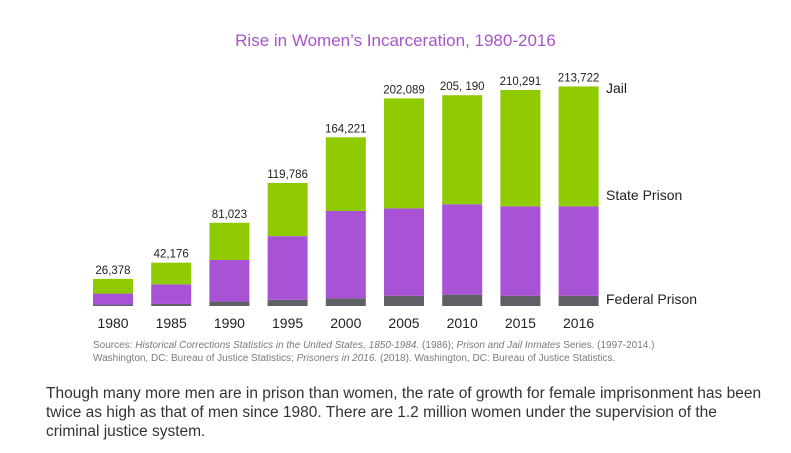 The width and height of the screenshot is (791, 453). What do you see at coordinates (345, 254) in the screenshot?
I see `bar-segment-state-prison-2000` at bounding box center [345, 254].